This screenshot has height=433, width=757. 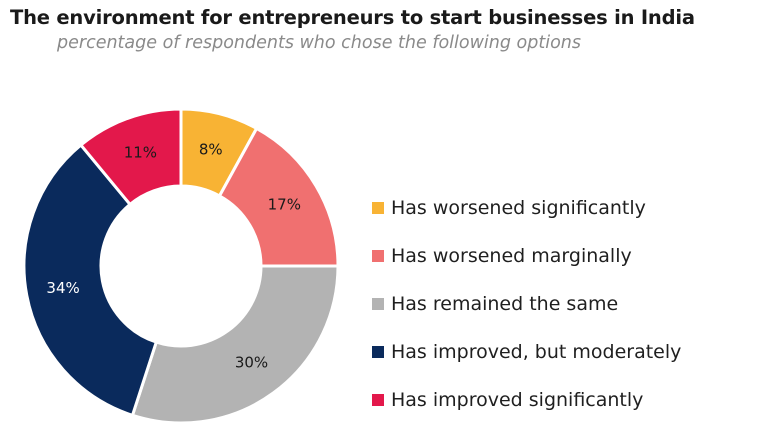 I want to click on slice-data-label-1: 8%, so click(x=211, y=149).